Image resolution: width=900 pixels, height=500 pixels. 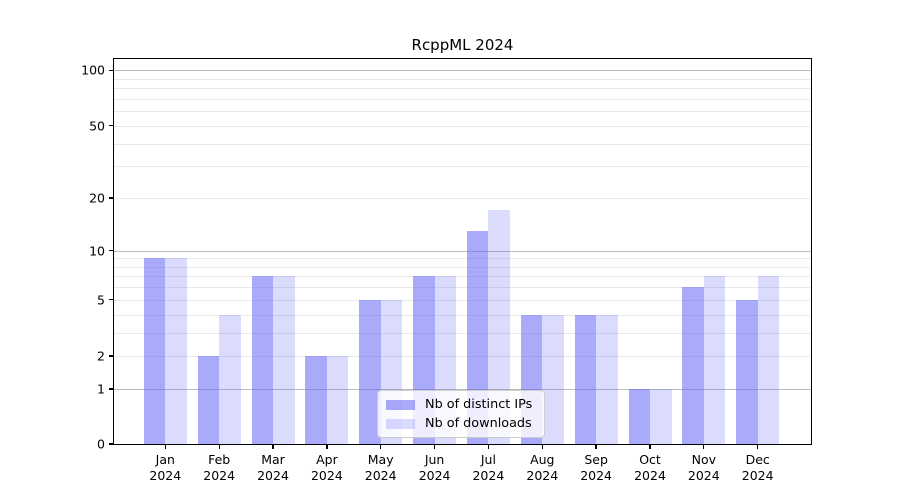 What do you see at coordinates (639, 416) in the screenshot?
I see `bar-distinct-ips-oct` at bounding box center [639, 416].